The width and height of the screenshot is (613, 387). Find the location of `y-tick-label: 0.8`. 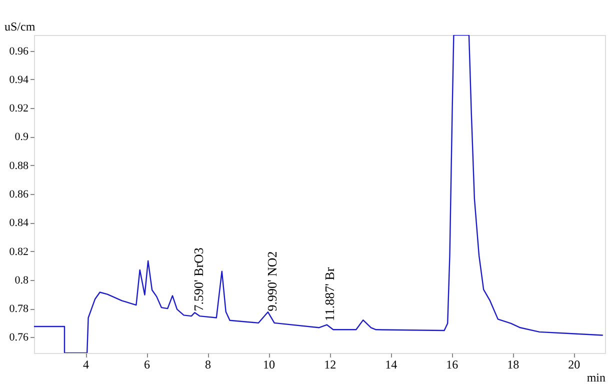

y-tick-label: 0.8 is located at coordinates (21, 280).